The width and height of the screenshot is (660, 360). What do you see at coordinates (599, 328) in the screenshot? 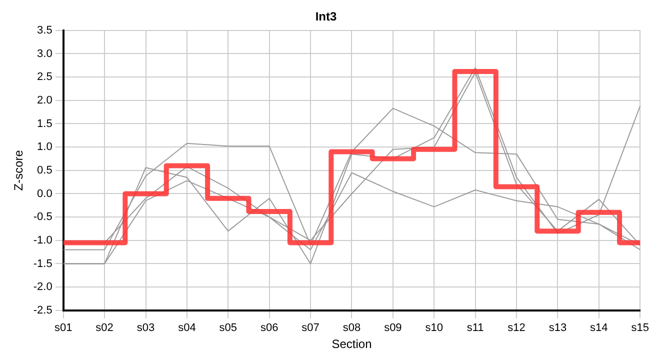
I see `x-tick-label: s14` at bounding box center [599, 328].